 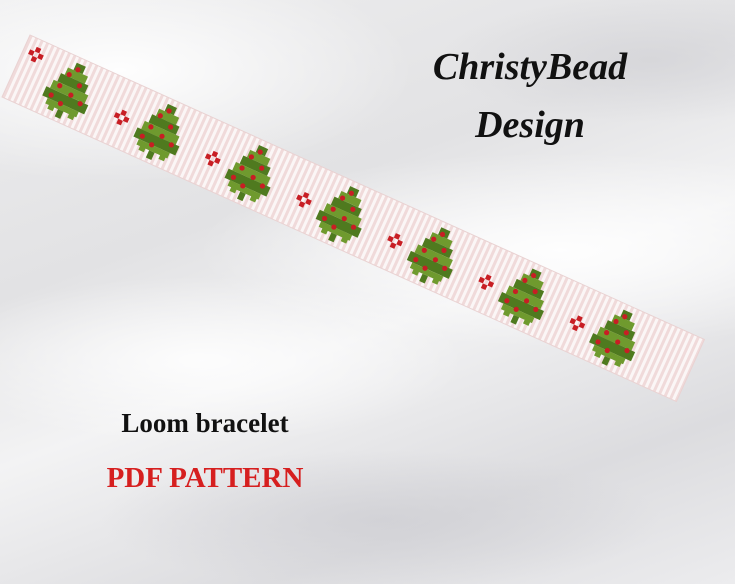 What do you see at coordinates (530, 67) in the screenshot?
I see `brand-title-line-1: ChristyBead` at bounding box center [530, 67].